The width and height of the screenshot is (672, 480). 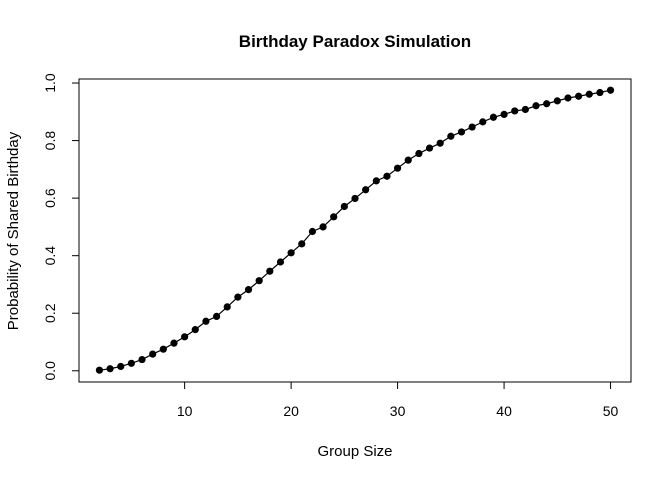 I want to click on y-tick-label: 1.0, so click(x=50, y=83).